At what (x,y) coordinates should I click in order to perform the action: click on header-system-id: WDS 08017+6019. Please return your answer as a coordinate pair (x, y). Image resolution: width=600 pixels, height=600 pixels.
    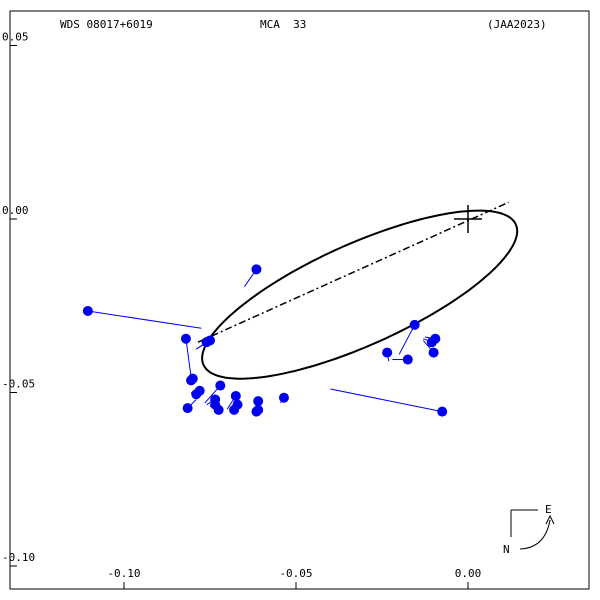
    Looking at the image, I should click on (106, 24).